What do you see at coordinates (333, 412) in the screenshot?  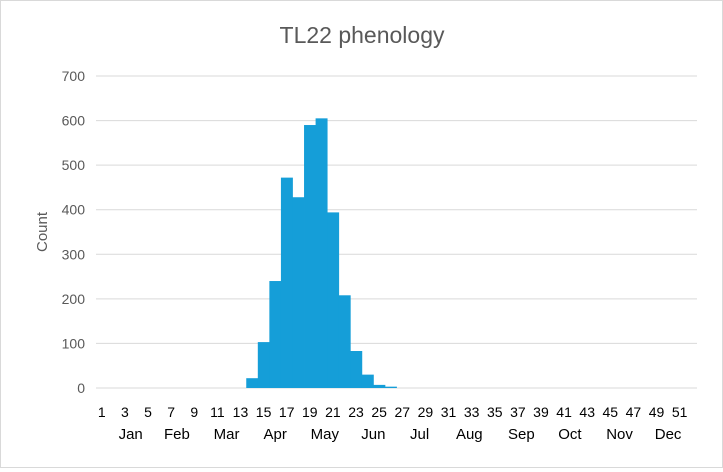 I see `x-tick-label: 21` at bounding box center [333, 412].